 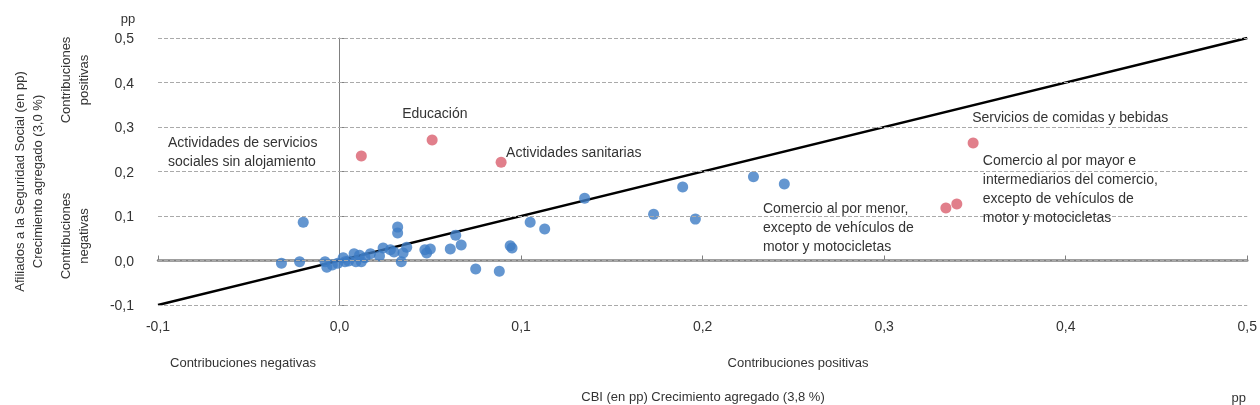 I want to click on x-tick-label: 0,3, so click(x=884, y=326).